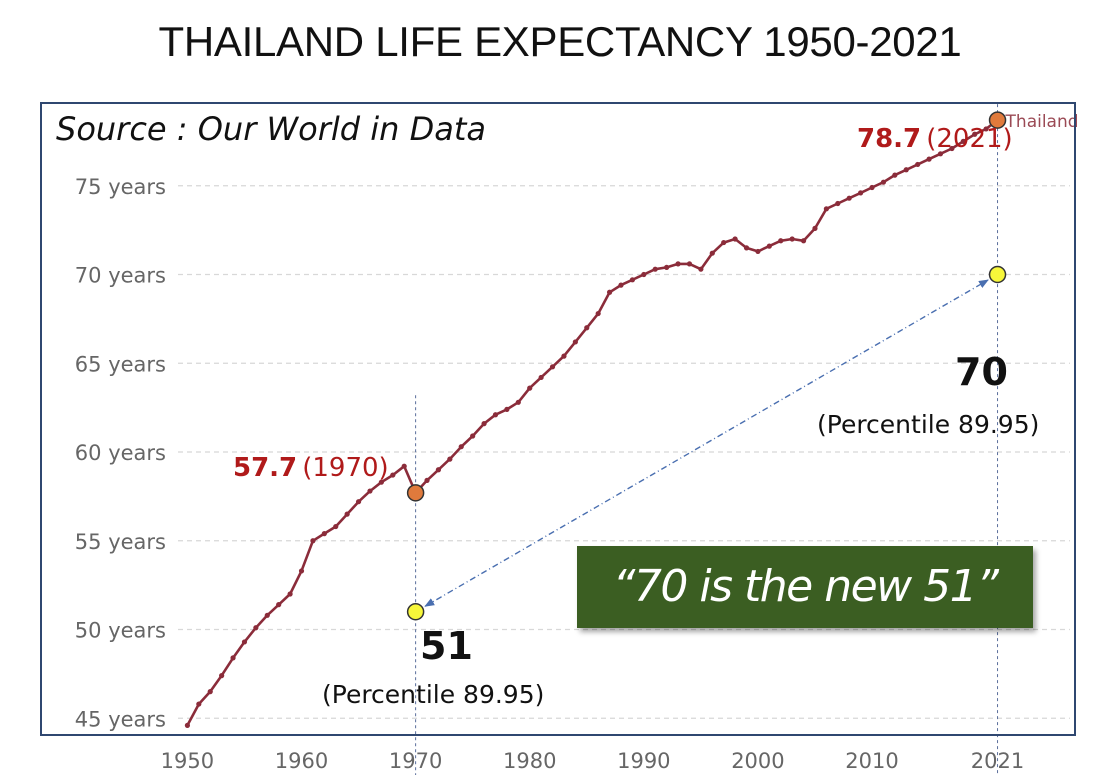 The image size is (1120, 775). I want to click on y-tick-label: 55 years, so click(120, 542).